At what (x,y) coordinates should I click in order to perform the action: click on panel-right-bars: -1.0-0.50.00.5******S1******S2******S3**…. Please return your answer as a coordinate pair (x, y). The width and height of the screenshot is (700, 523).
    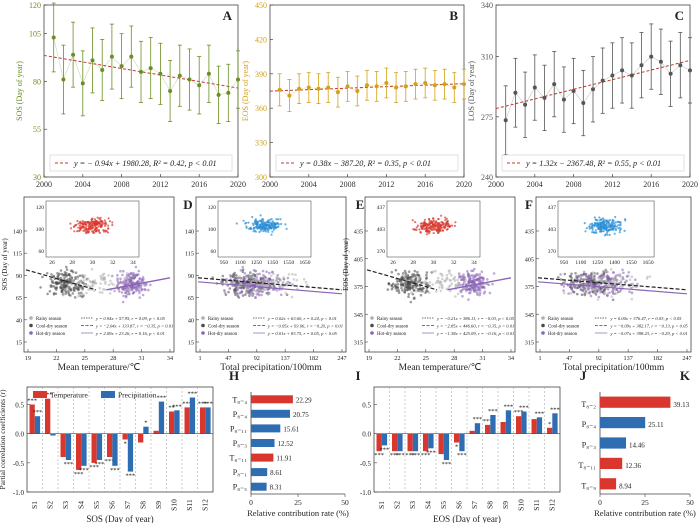
    Looking at the image, I should click on (460, 454).